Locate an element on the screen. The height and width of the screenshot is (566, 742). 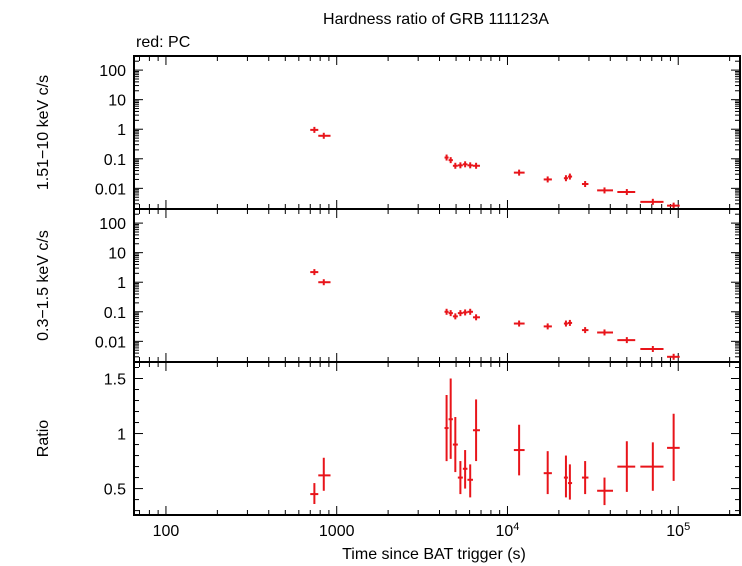
legend-note: red: PC is located at coordinates (163, 42).